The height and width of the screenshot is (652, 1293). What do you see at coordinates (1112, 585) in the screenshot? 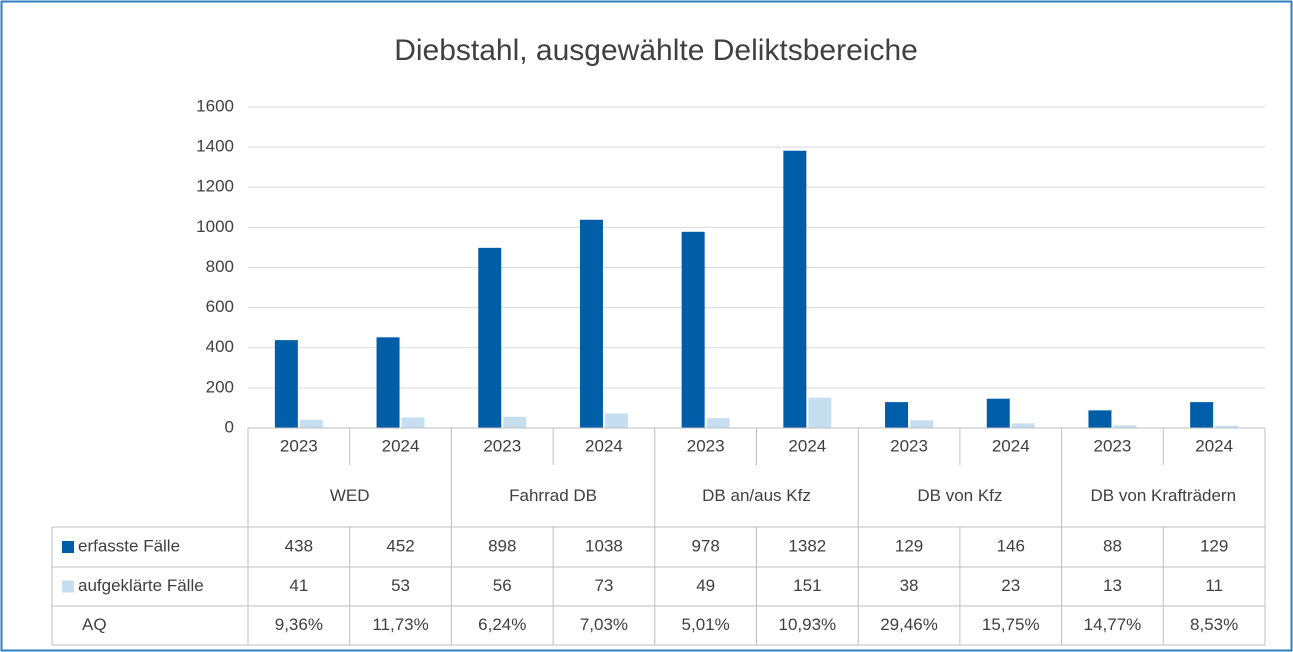
I see `table-cell: 13` at bounding box center [1112, 585].